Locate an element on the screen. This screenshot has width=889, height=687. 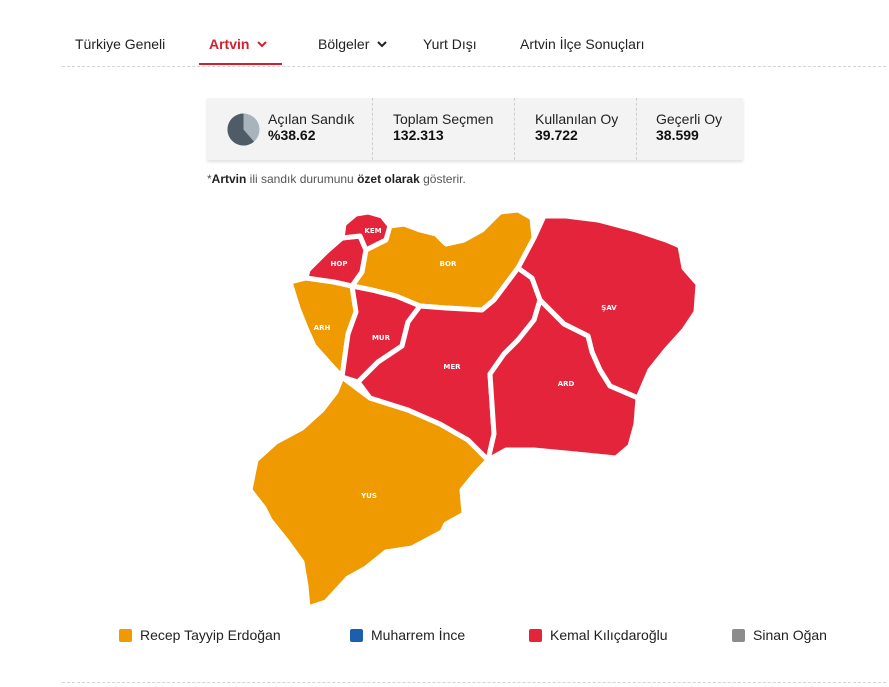
legend-label: Sinan Oğan is located at coordinates (790, 635).